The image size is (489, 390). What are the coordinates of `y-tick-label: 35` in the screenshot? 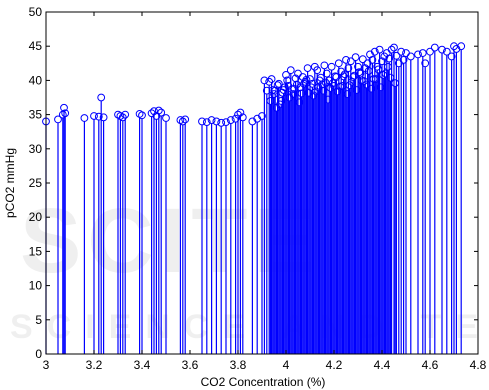 It's located at (36, 115).